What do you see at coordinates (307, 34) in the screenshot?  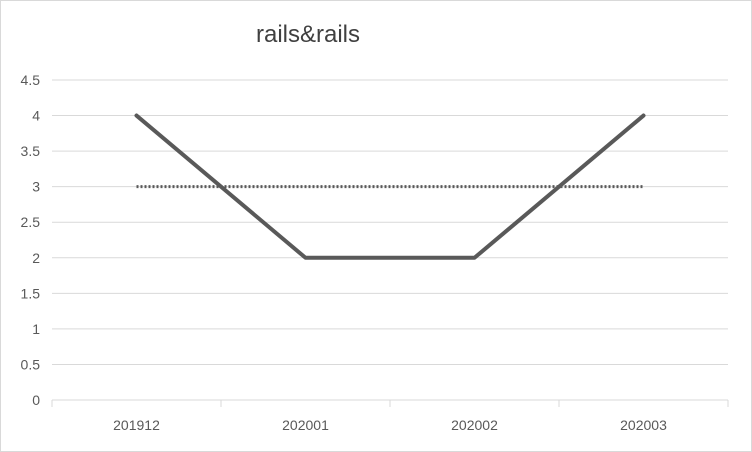 I see `chart-title: rails&rails` at bounding box center [307, 34].